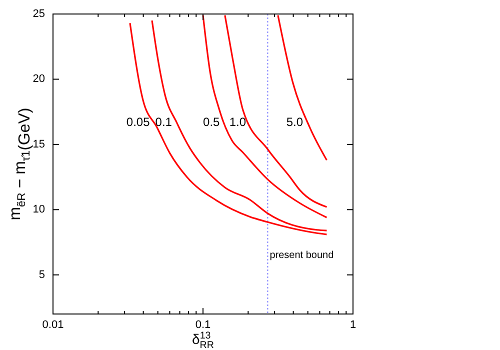 The width and height of the screenshot is (500, 350). Describe the element at coordinates (302, 87) in the screenshot. I see `line-series` at that location.